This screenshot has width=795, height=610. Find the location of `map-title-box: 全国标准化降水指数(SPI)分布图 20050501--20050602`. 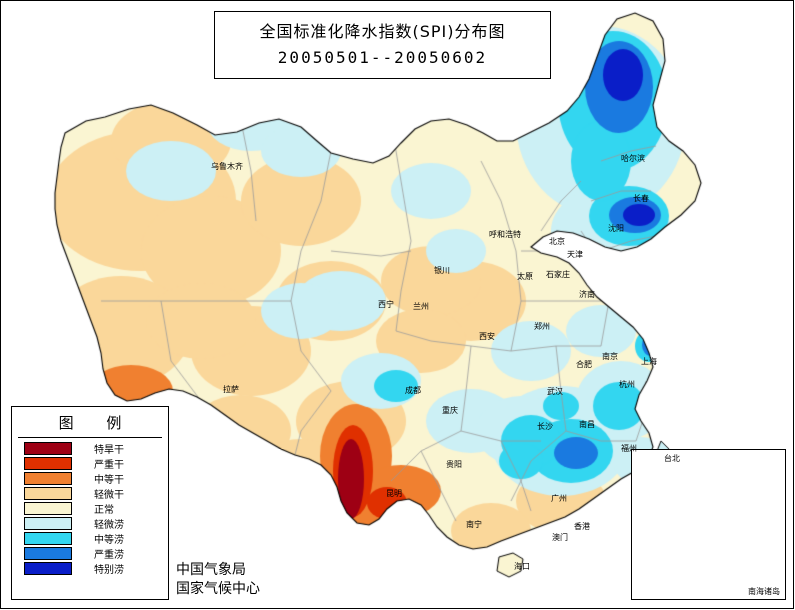

map-title-box: 全国标准化降水指数(SPI)分布图 20050501--20050602 is located at coordinates (382, 45).